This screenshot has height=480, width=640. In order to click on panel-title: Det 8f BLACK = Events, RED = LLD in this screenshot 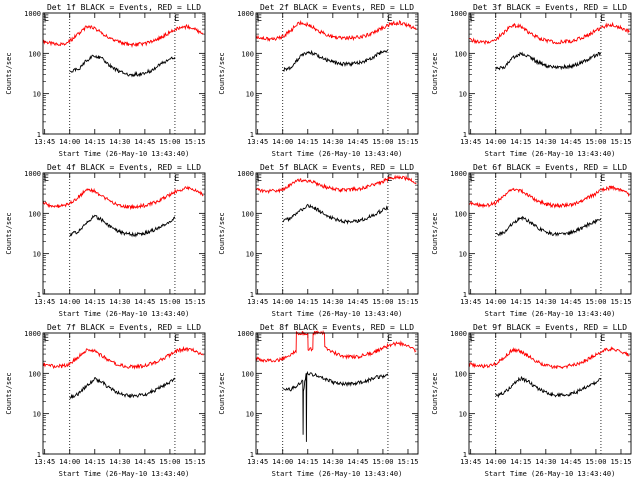, I will do `click(337, 327)`.